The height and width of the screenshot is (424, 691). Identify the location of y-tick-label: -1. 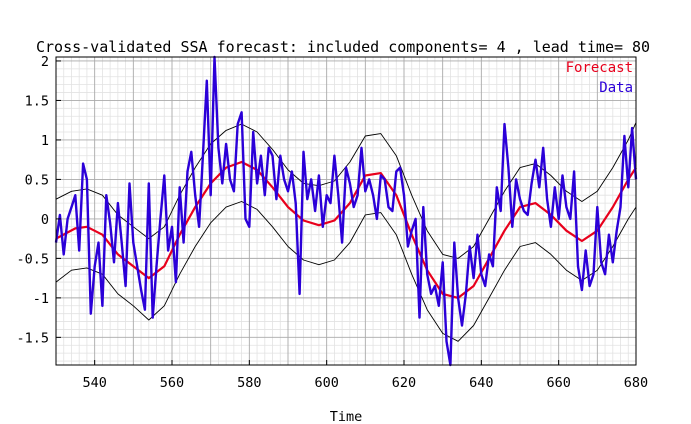
(41, 299).